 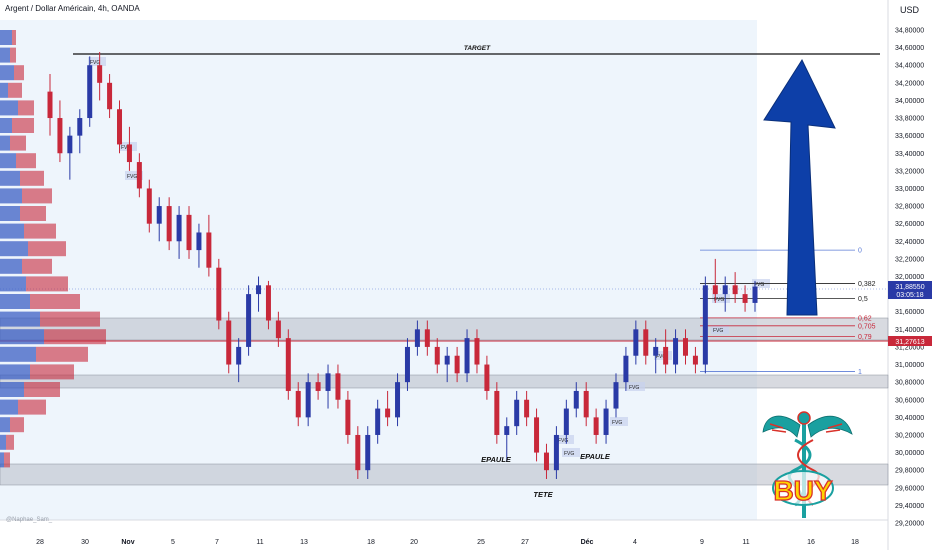 I want to click on y-tick-label: 29,60000, so click(x=909, y=488).